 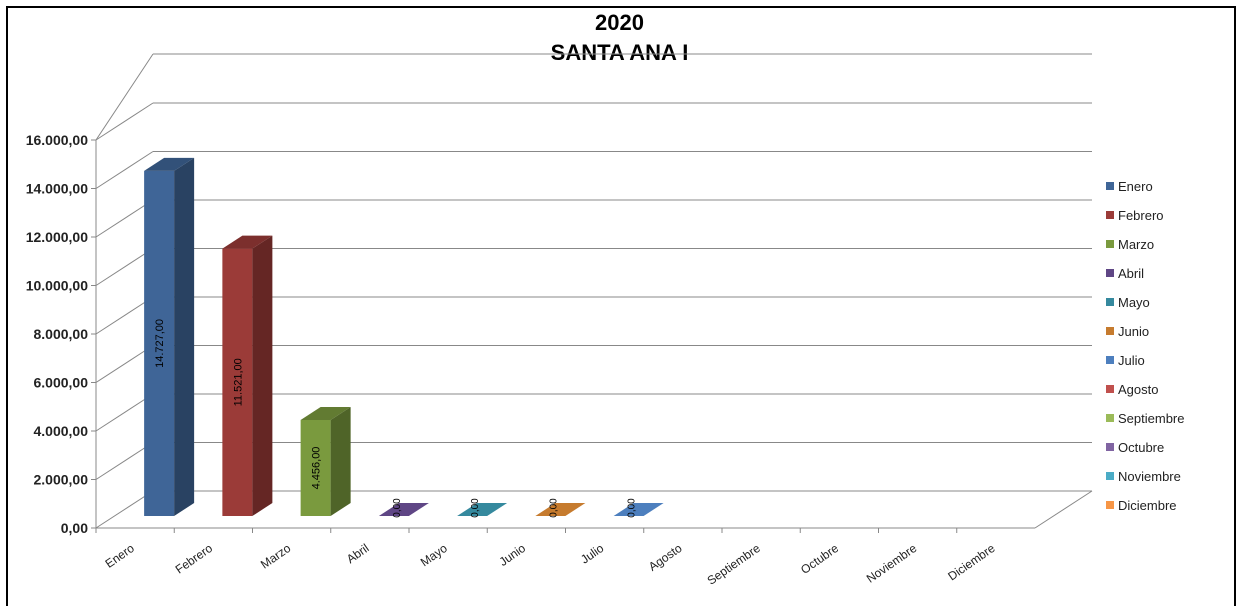 What do you see at coordinates (1134, 302) in the screenshot?
I see `legend-label: Mayo` at bounding box center [1134, 302].